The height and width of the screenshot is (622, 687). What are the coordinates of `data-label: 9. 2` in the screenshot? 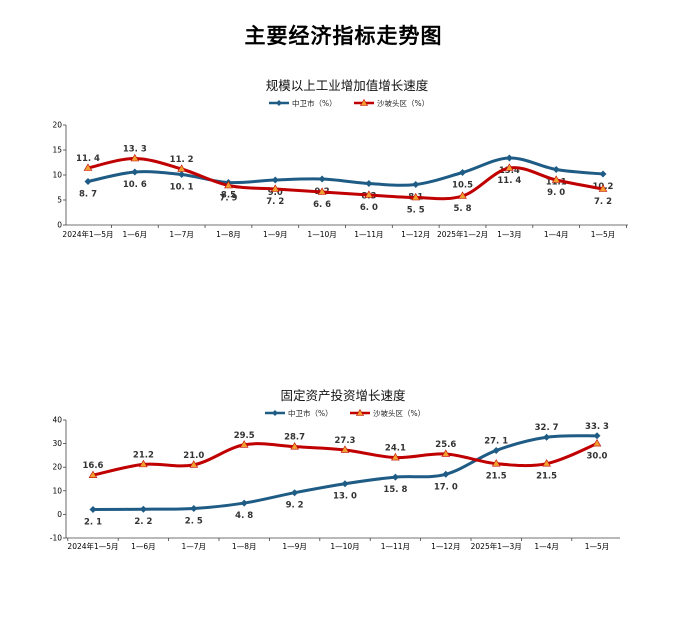 It's located at (295, 506).